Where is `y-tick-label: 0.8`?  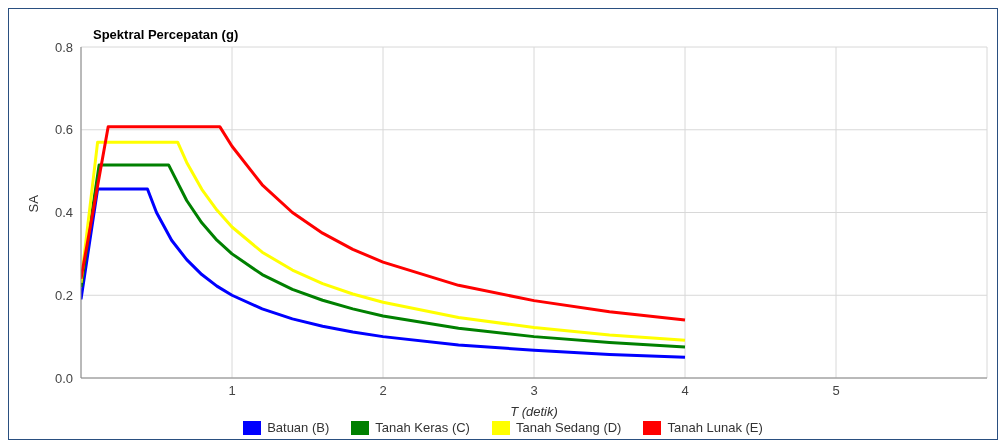 y-tick-label: 0.8 is located at coordinates (63, 47).